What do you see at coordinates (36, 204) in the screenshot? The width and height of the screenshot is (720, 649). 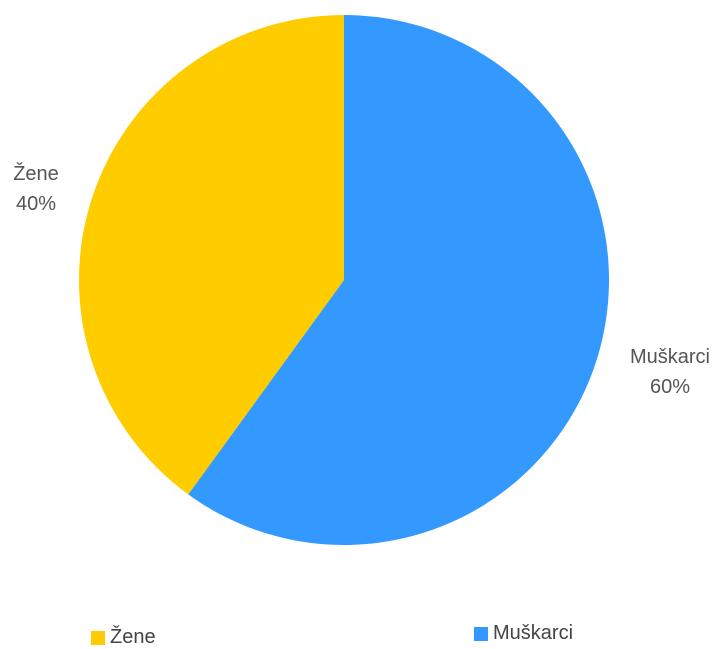 I see `slice-value-zene: 40%` at bounding box center [36, 204].